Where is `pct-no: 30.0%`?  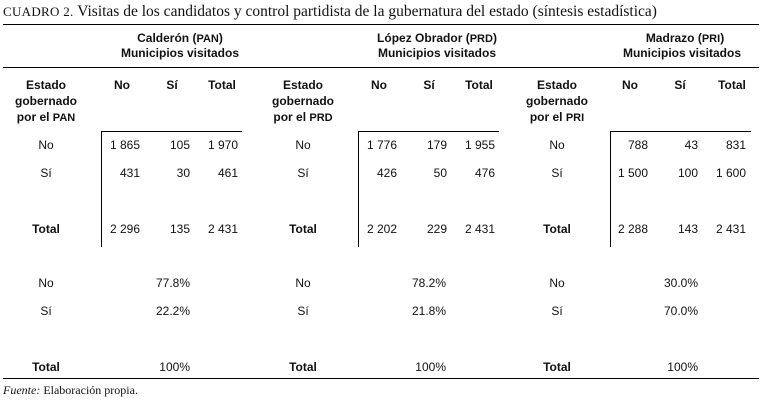
pct-no: 30.0% is located at coordinates (680, 283).